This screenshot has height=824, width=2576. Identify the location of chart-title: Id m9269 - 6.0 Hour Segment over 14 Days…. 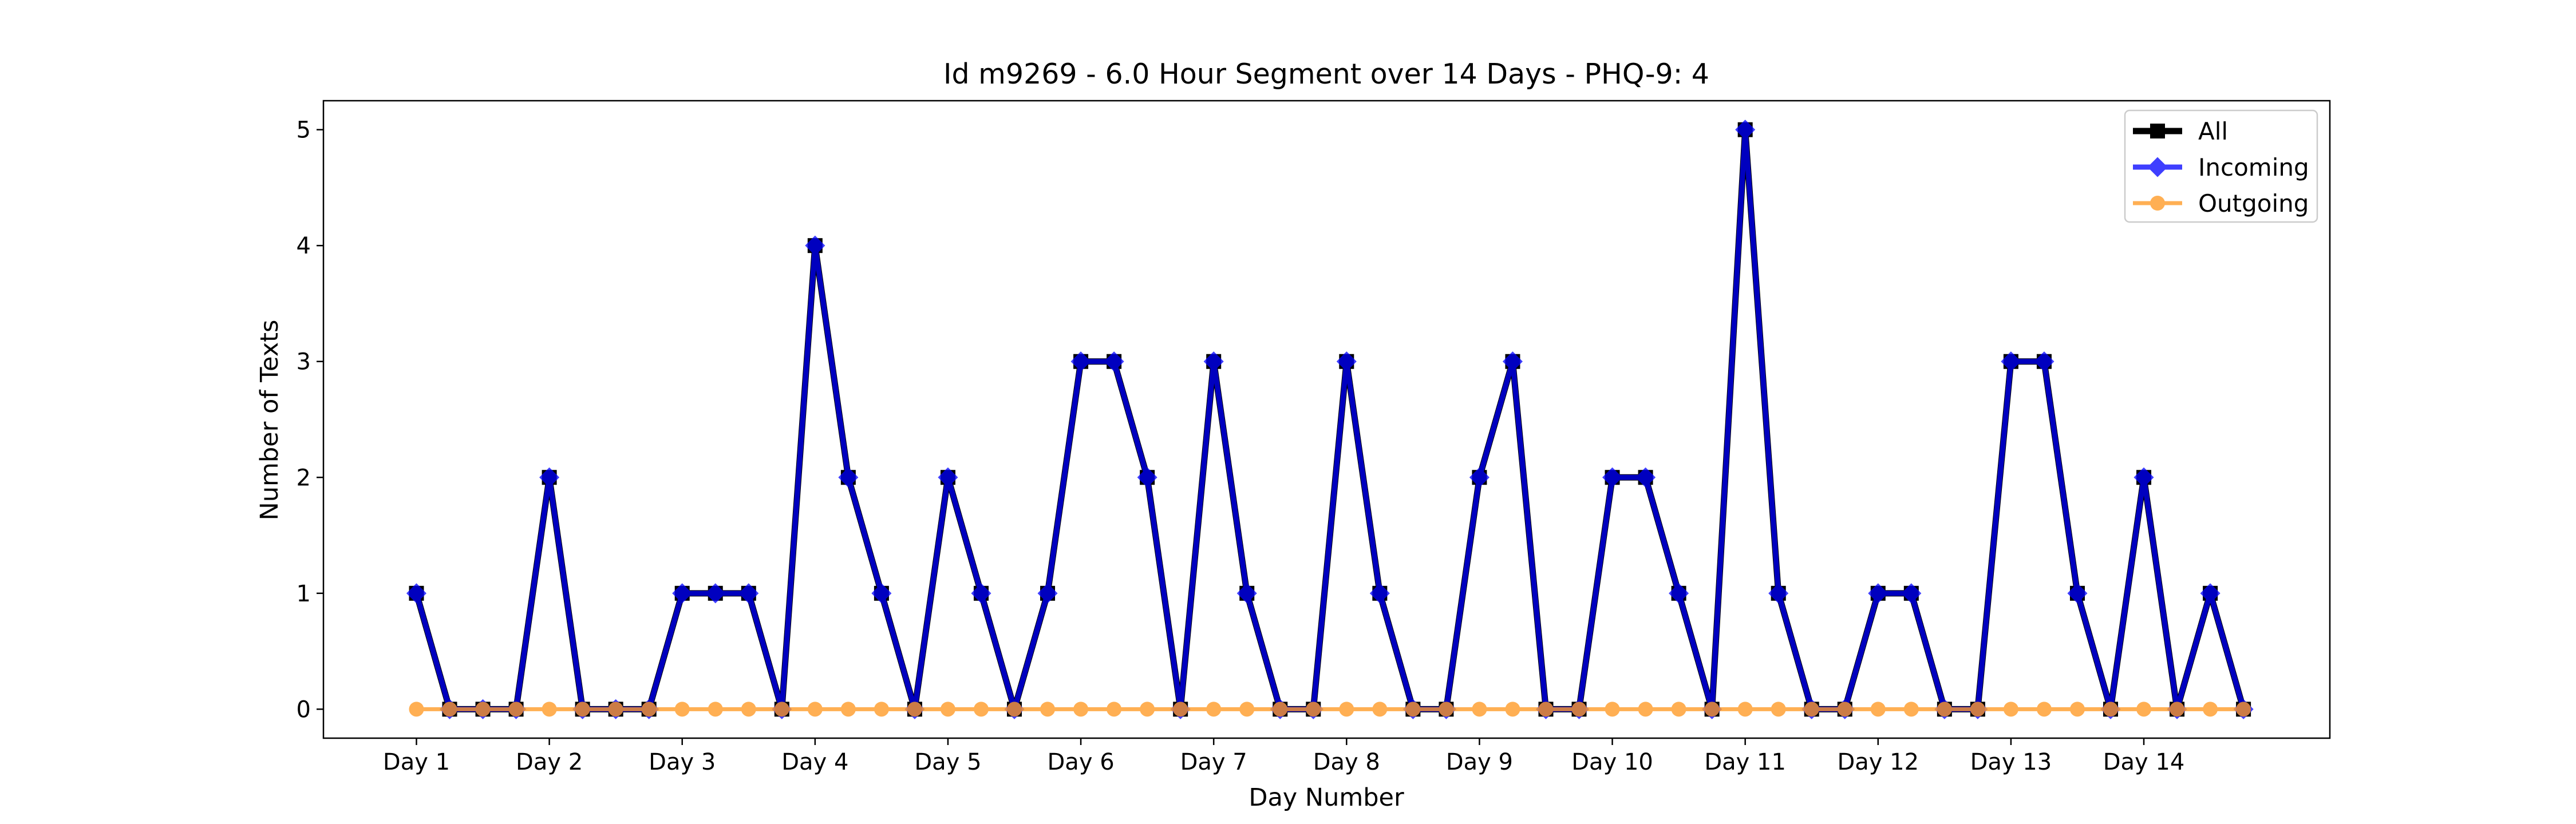
(1326, 74).